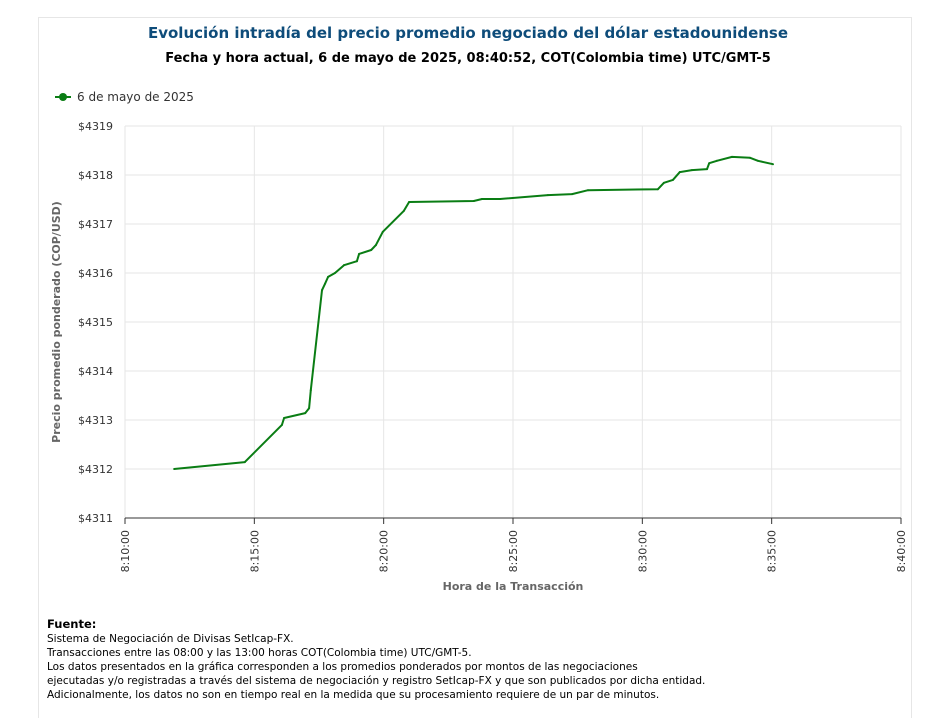 The width and height of the screenshot is (936, 718). Describe the element at coordinates (513, 586) in the screenshot. I see `x-axis-title: Hora de la Transacción` at that location.